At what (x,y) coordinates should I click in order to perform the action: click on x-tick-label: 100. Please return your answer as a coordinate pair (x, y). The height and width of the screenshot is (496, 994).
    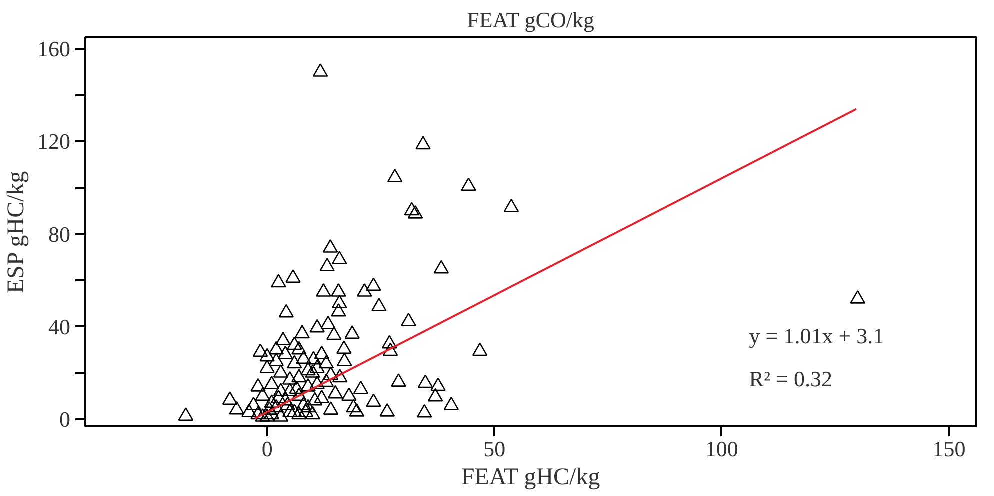
    Looking at the image, I should click on (721, 449).